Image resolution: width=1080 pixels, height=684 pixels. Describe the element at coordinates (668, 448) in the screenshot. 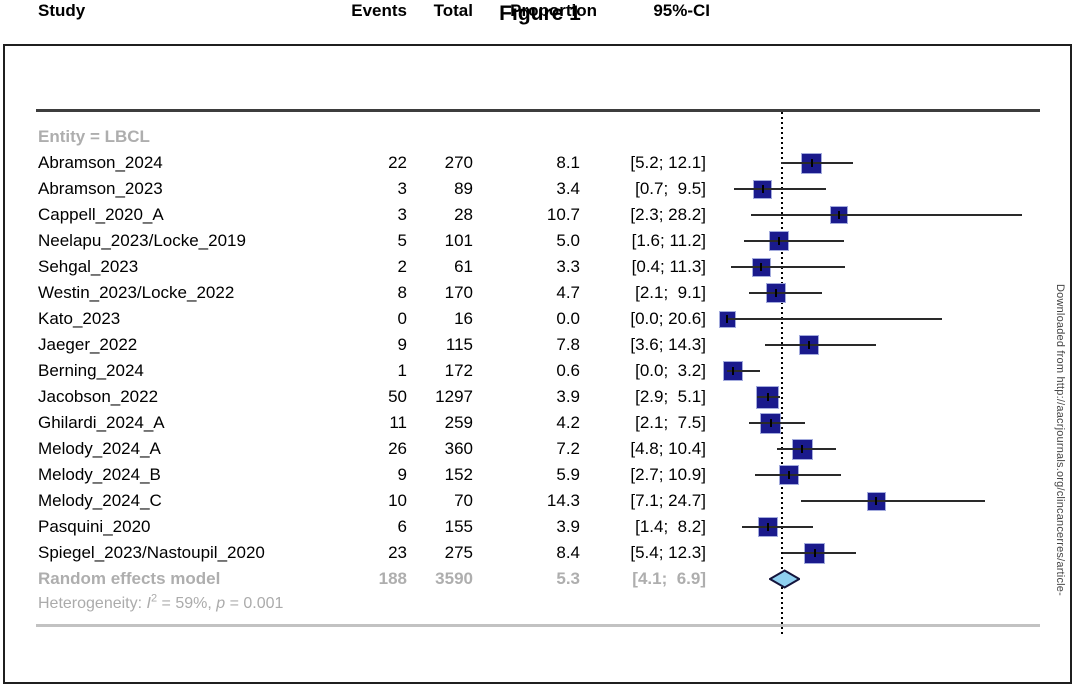

I see `ci-value: [4.8; 10.4]` at that location.